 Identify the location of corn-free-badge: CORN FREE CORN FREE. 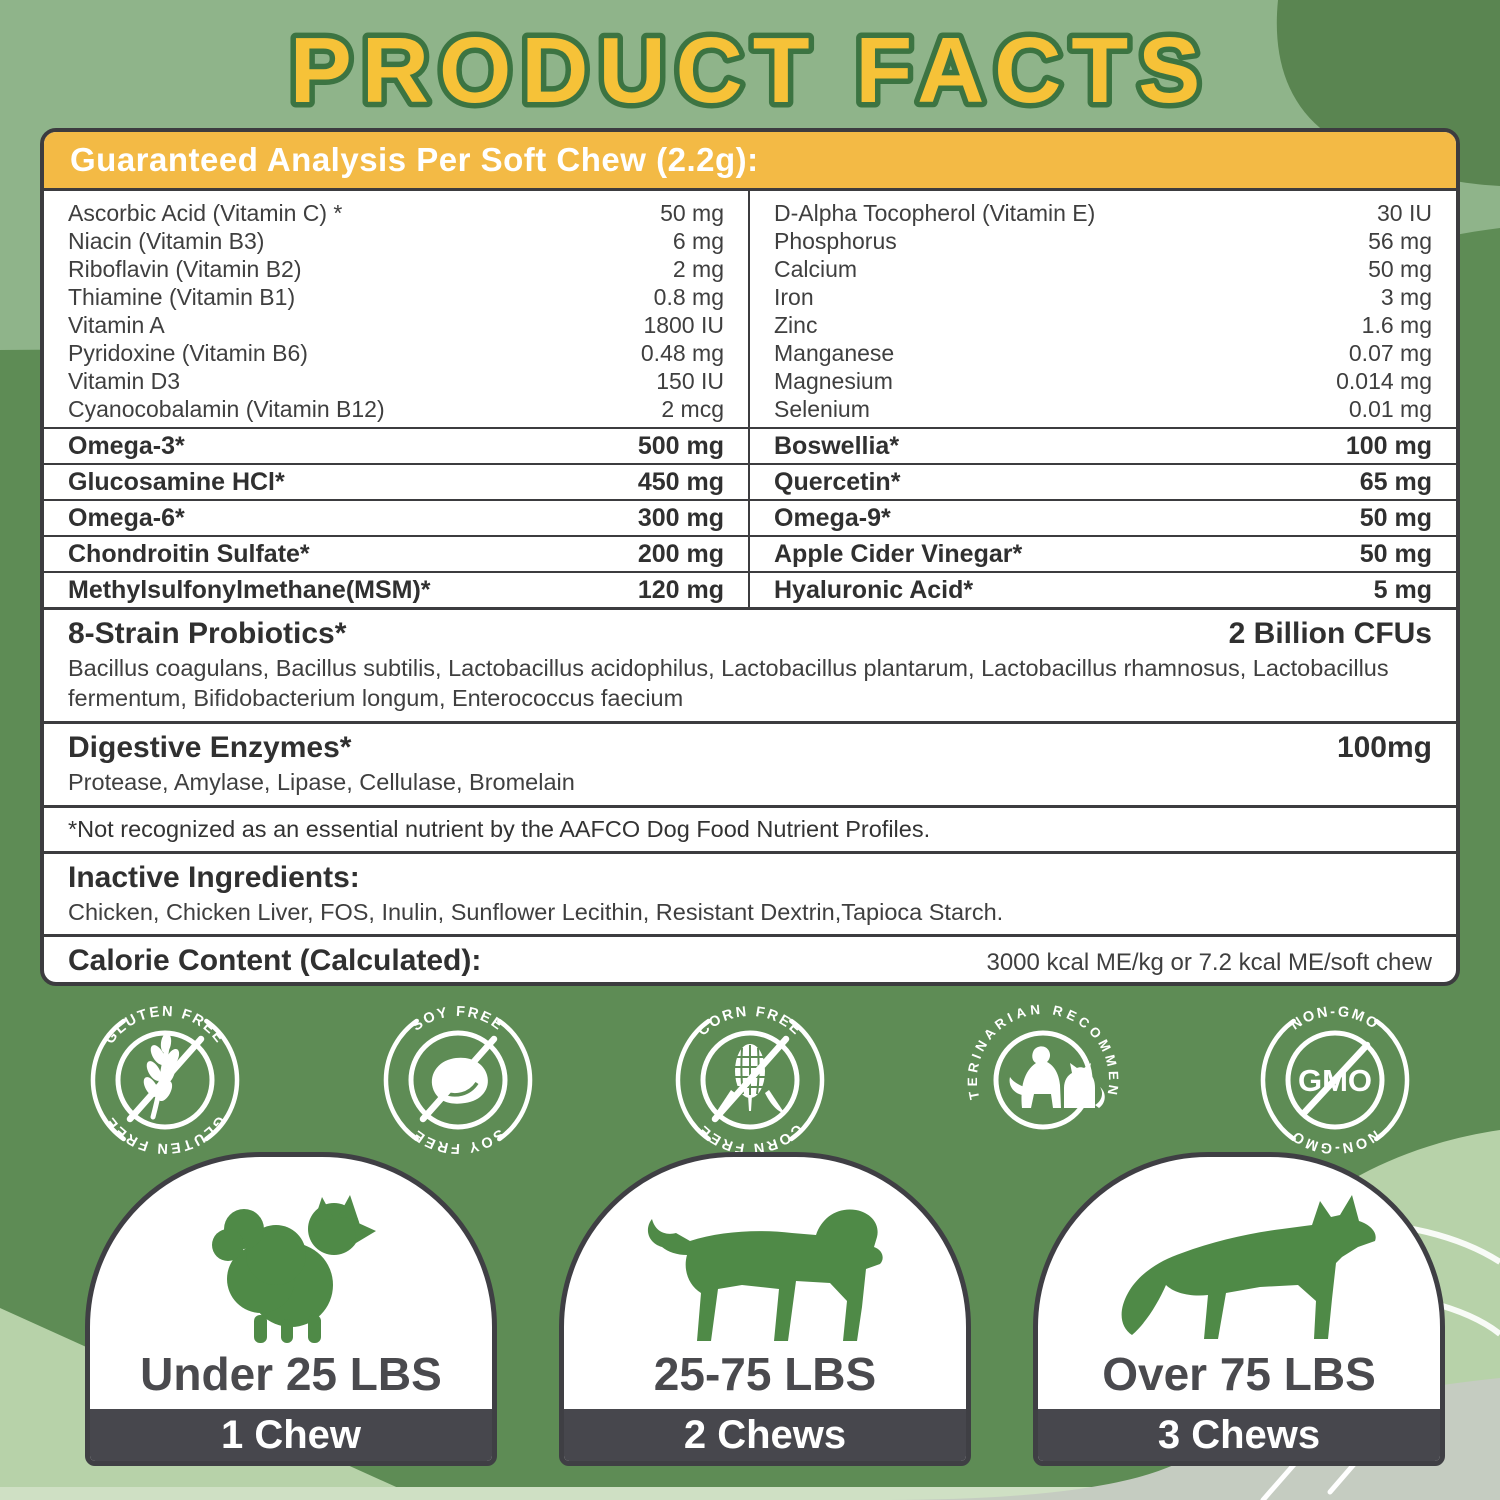
(750, 1080).